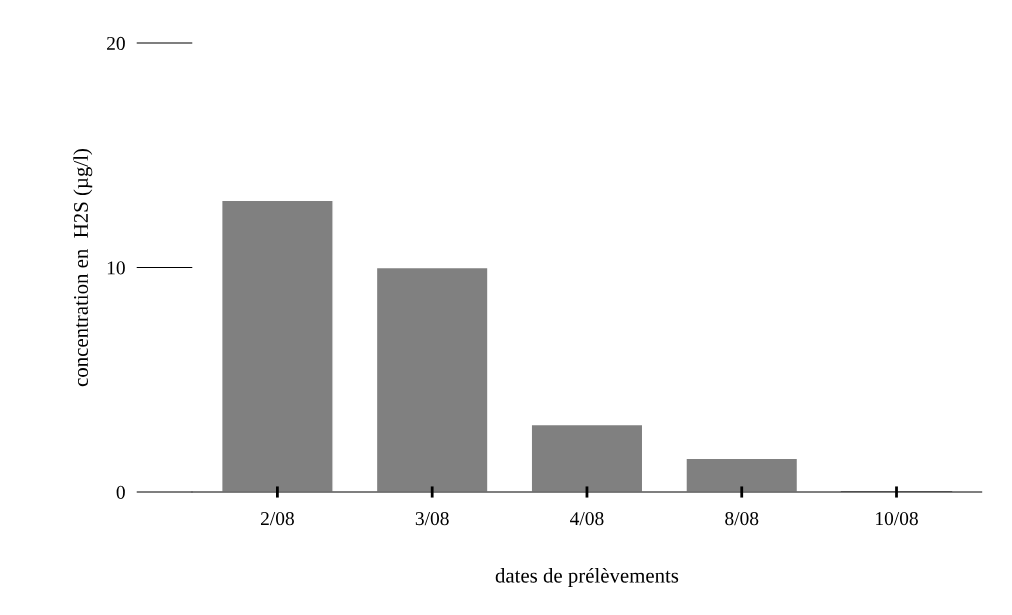 This screenshot has width=1012, height=615. I want to click on x-axis-title: dates de prélèvements, so click(587, 577).